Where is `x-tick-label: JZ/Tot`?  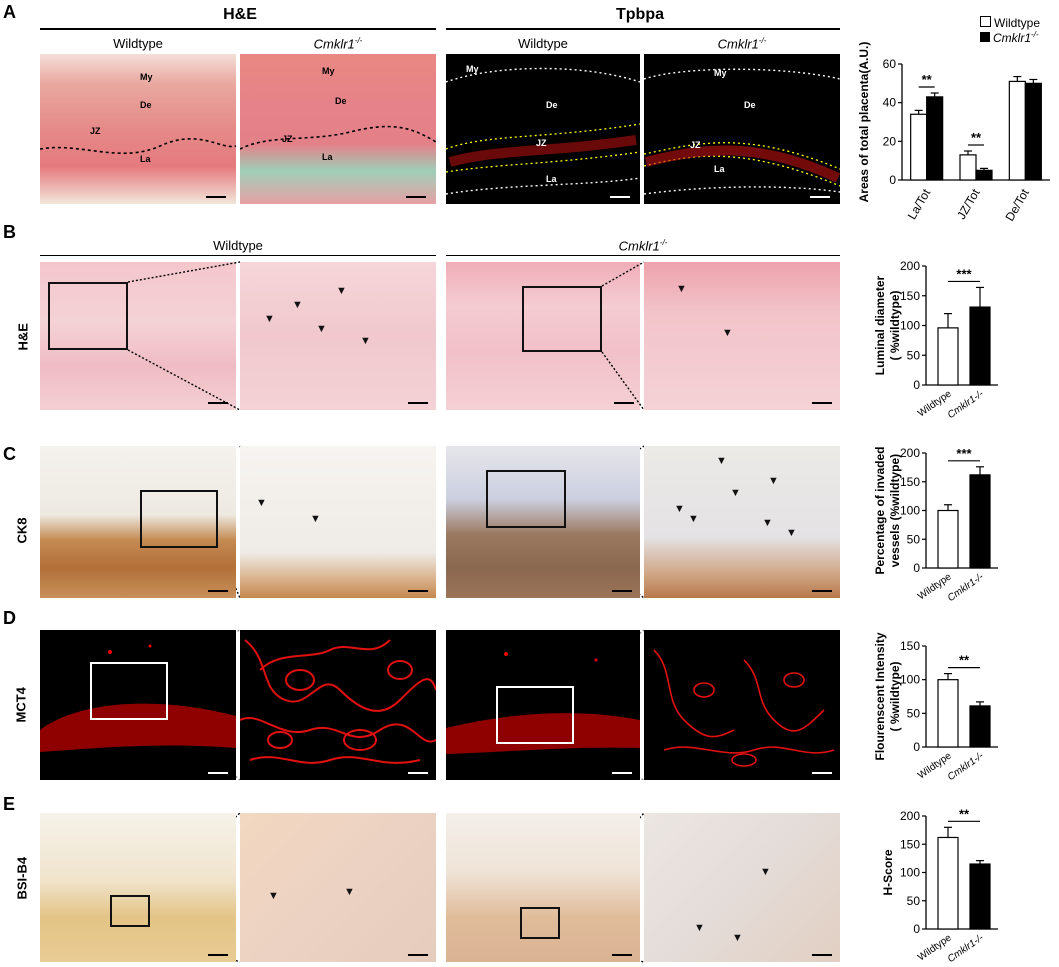 x-tick-label: JZ/Tot is located at coordinates (968, 204).